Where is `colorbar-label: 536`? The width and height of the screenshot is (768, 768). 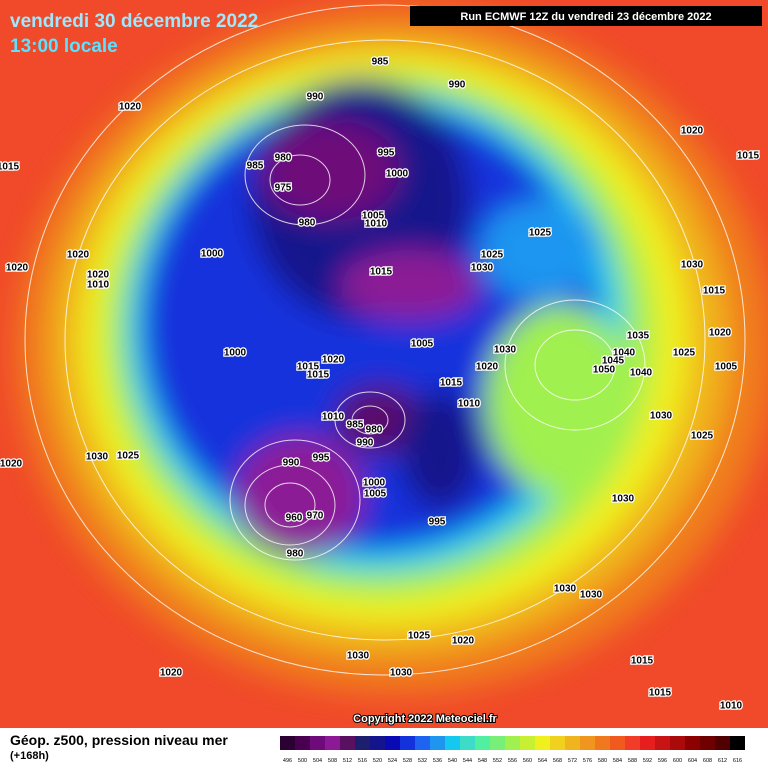
colorbar-label: 536 is located at coordinates (437, 761).